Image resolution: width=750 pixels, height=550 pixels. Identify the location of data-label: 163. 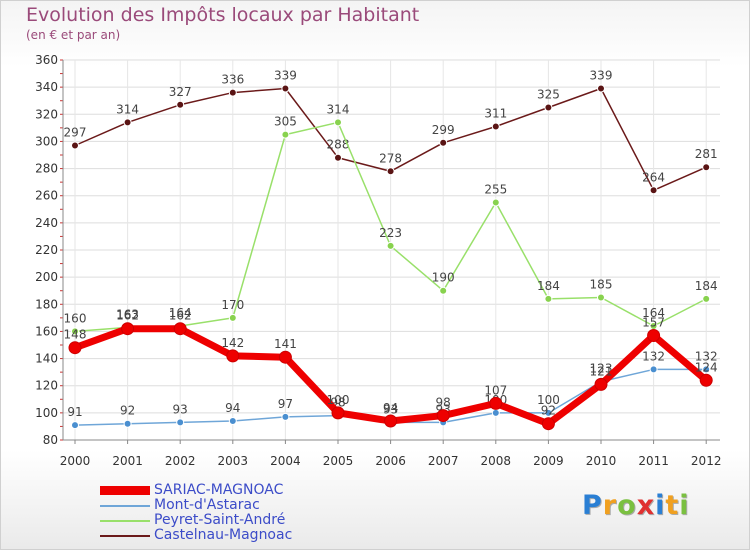
(127, 314).